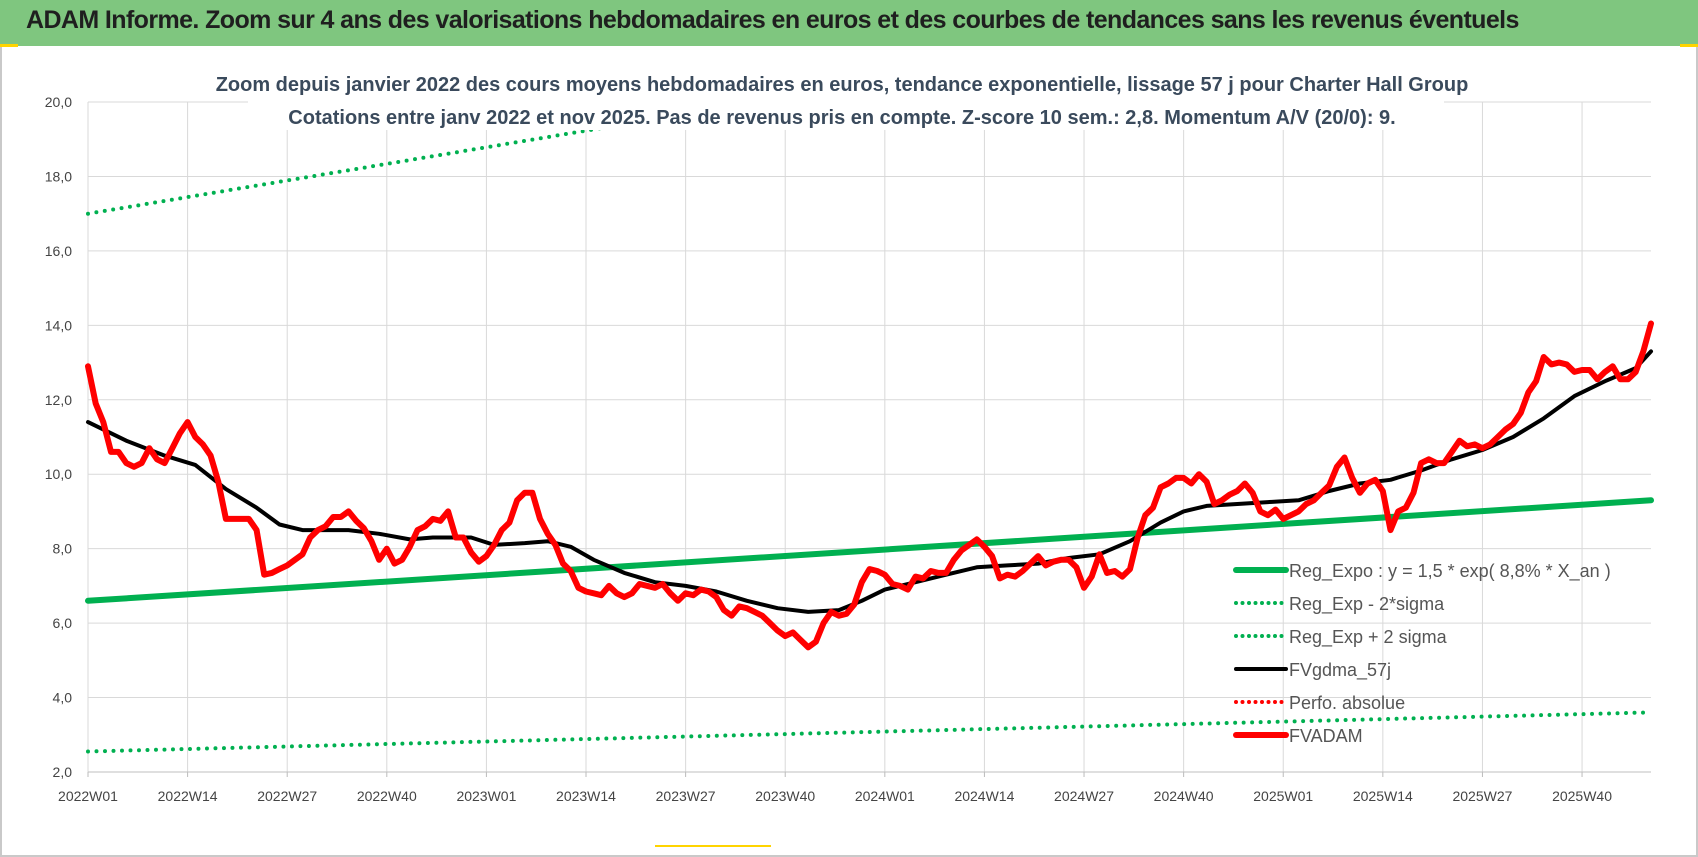 Image resolution: width=1698 pixels, height=857 pixels. What do you see at coordinates (88, 796) in the screenshot?
I see `x-tick-label: 2022W01` at bounding box center [88, 796].